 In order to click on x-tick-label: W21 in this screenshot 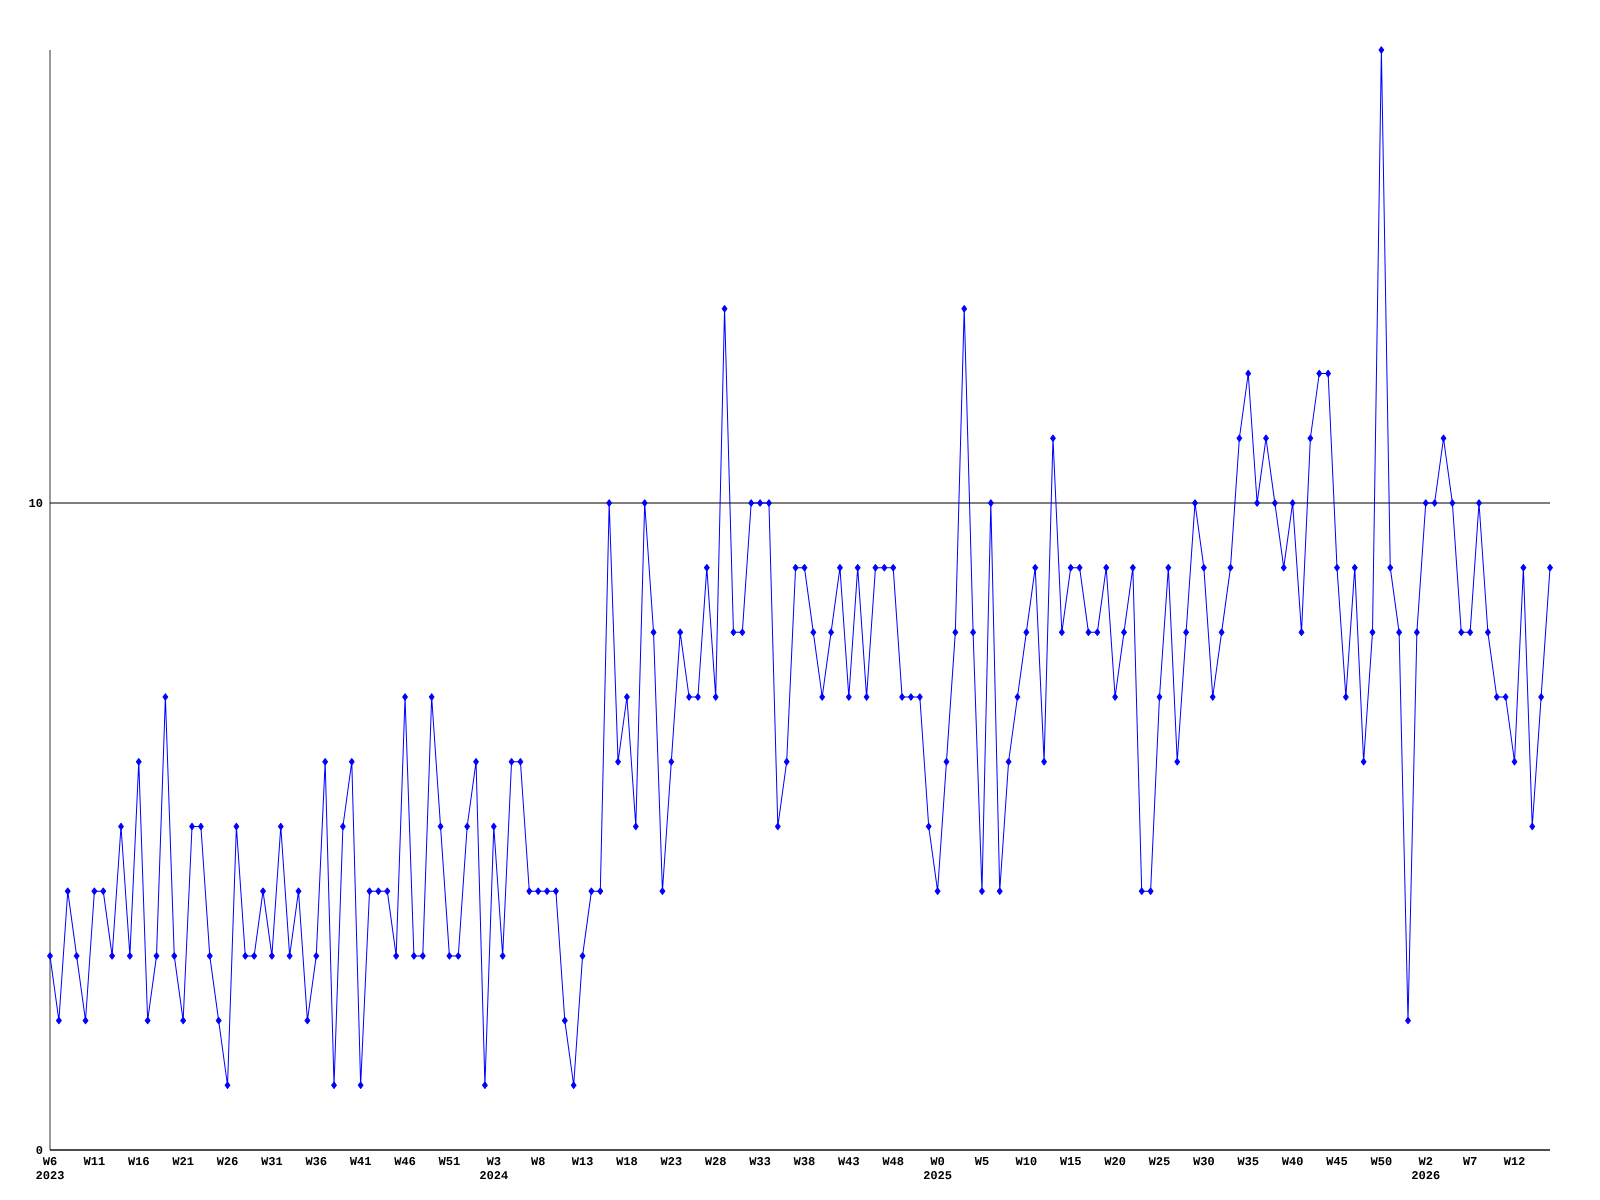, I will do `click(183, 1161)`.